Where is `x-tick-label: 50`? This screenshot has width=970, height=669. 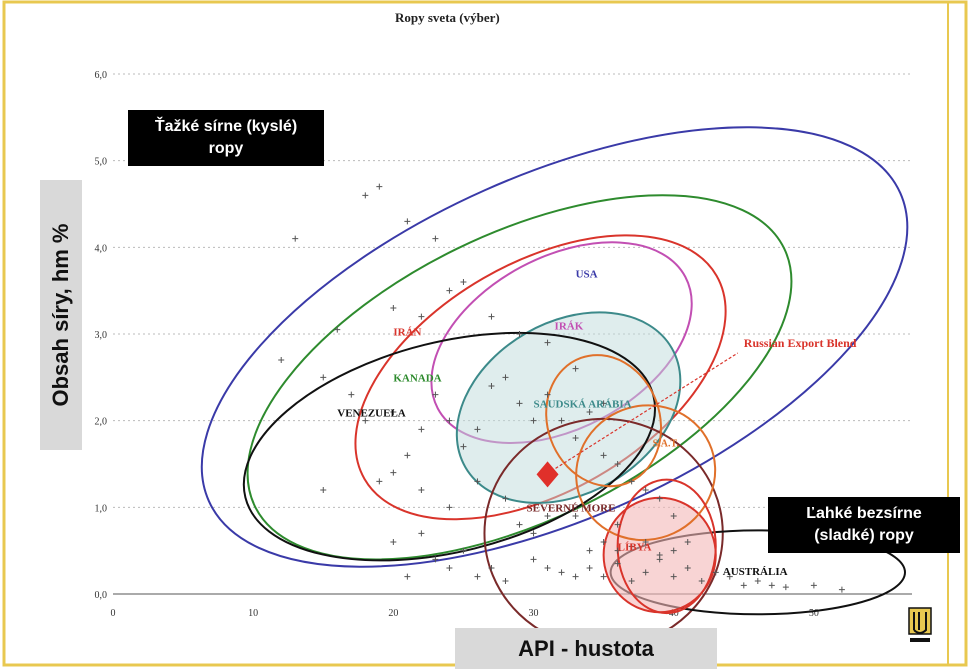 x-tick-label: 50 is located at coordinates (814, 613).